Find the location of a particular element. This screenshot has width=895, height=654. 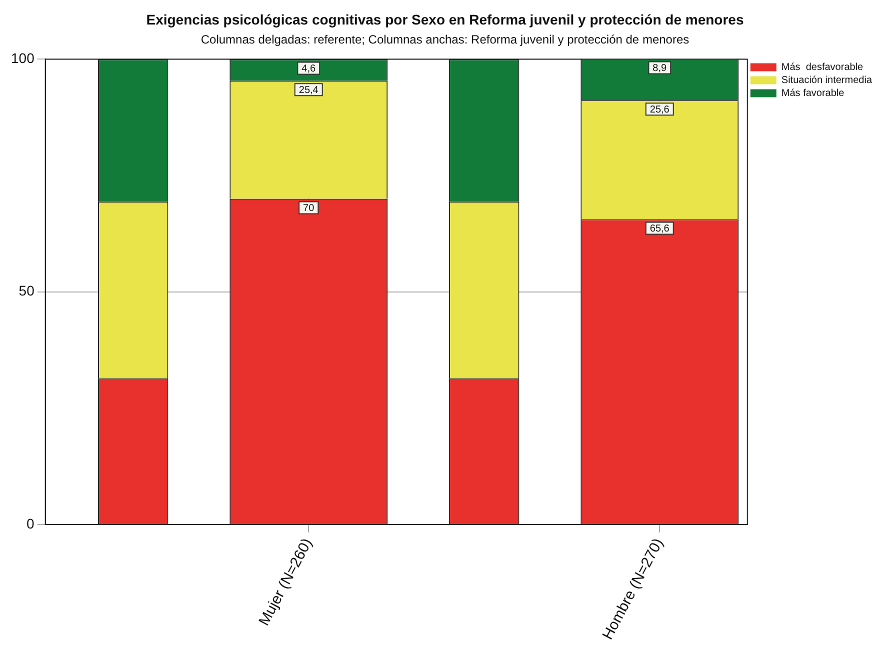

data-label: 4,6 is located at coordinates (309, 68).